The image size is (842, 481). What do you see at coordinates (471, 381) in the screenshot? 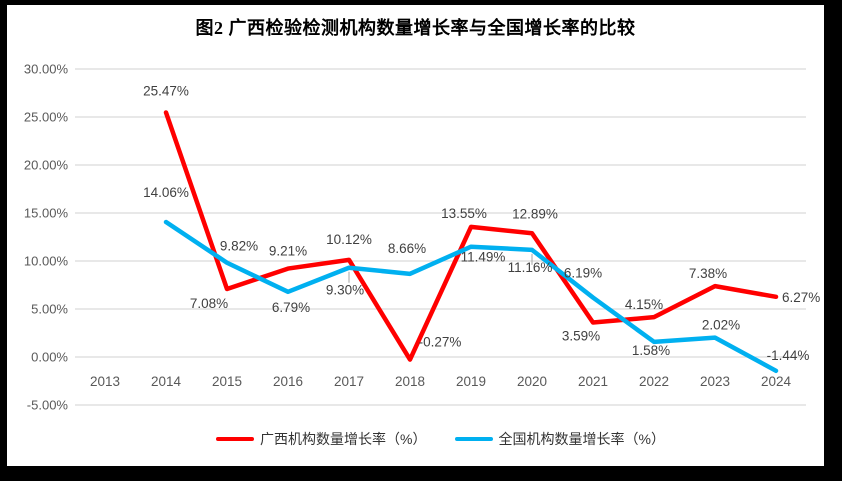
I see `x-axis-tick-label: 2019` at bounding box center [471, 381].